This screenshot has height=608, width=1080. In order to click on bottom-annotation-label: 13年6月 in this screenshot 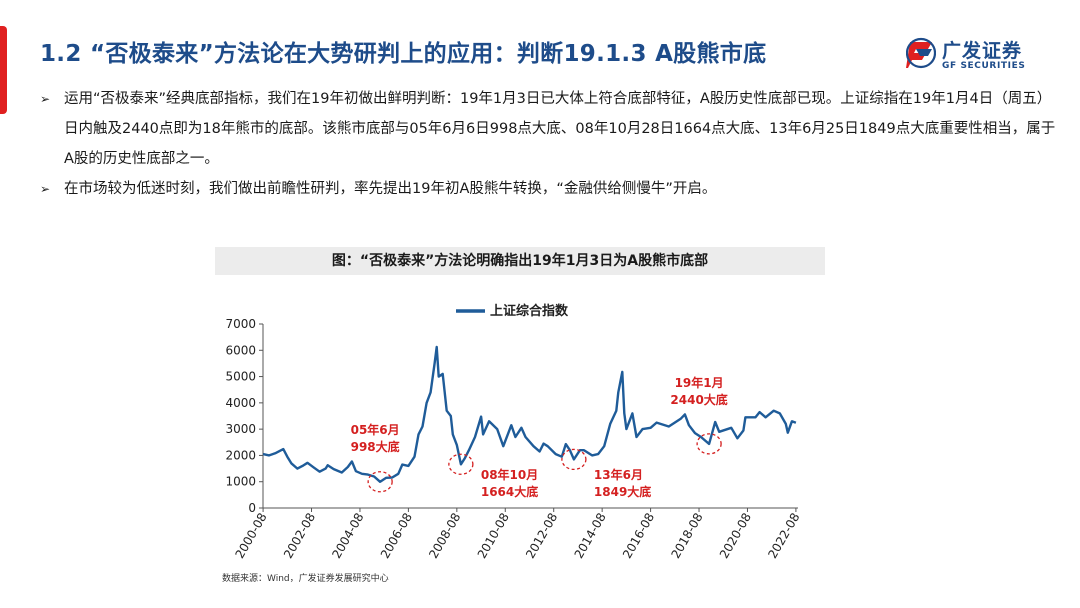, I will do `click(618, 474)`.